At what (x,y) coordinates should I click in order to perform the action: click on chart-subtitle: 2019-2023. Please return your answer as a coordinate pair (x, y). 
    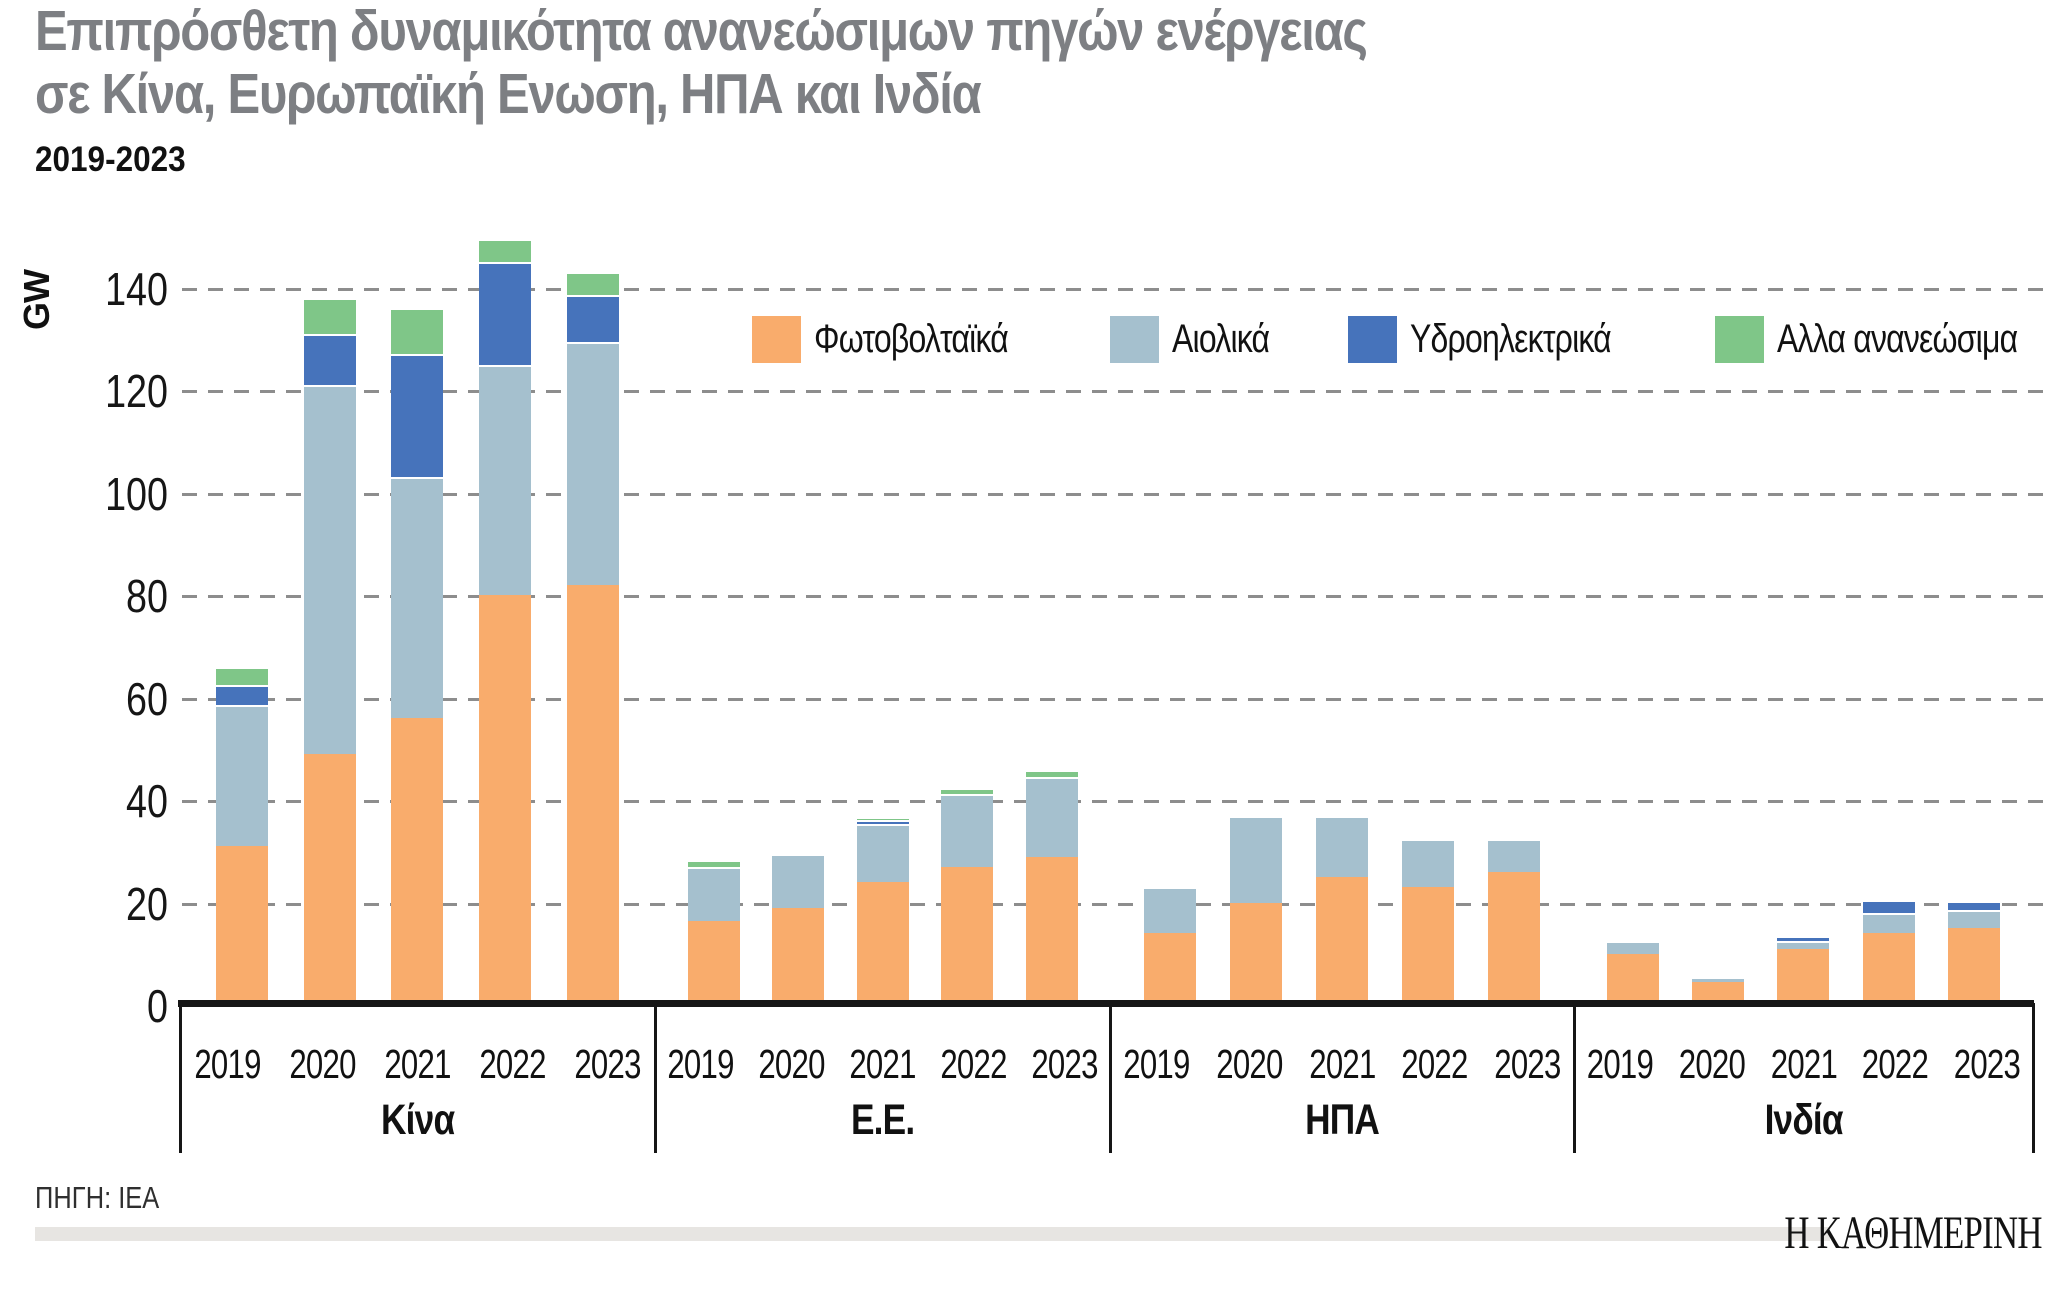
    Looking at the image, I should click on (110, 159).